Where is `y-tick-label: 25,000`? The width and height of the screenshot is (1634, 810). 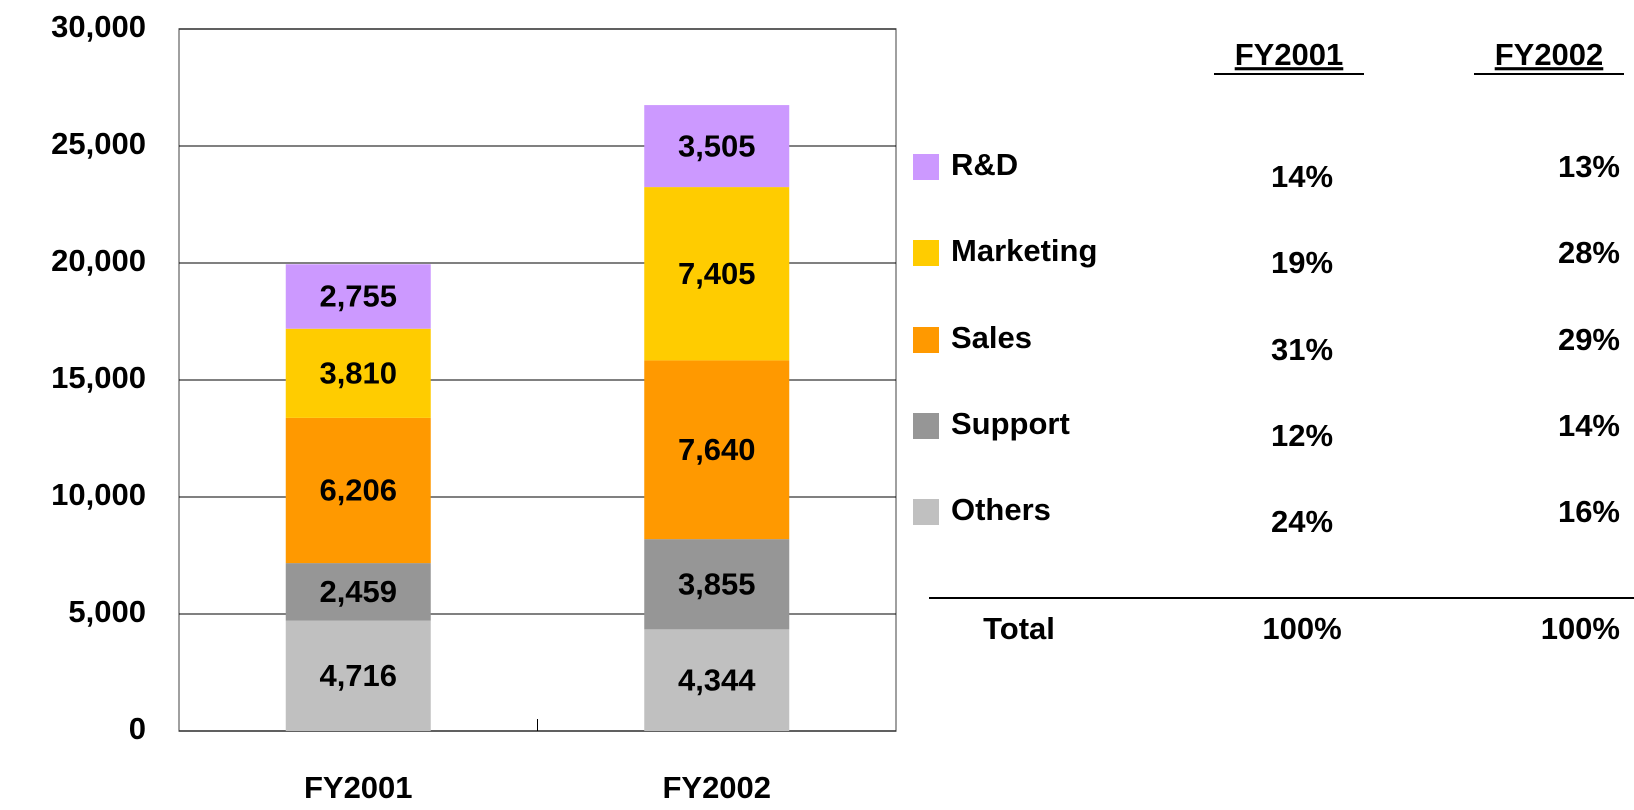 y-tick-label: 25,000 is located at coordinates (98, 143).